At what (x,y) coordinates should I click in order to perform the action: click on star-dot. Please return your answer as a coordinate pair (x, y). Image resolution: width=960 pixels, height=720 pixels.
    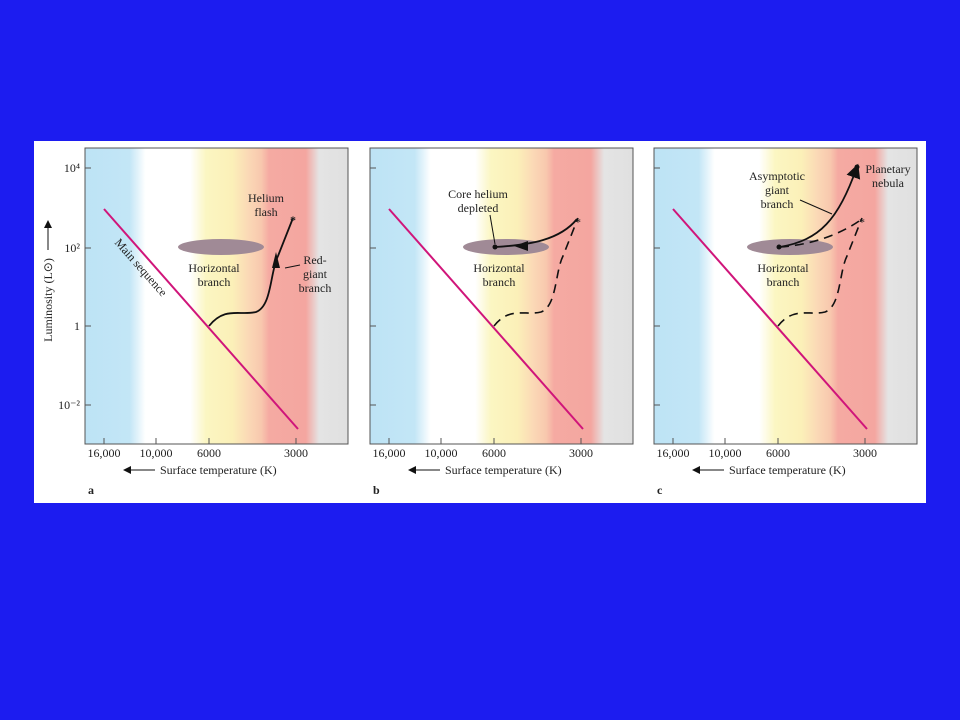
    Looking at the image, I should click on (779, 247).